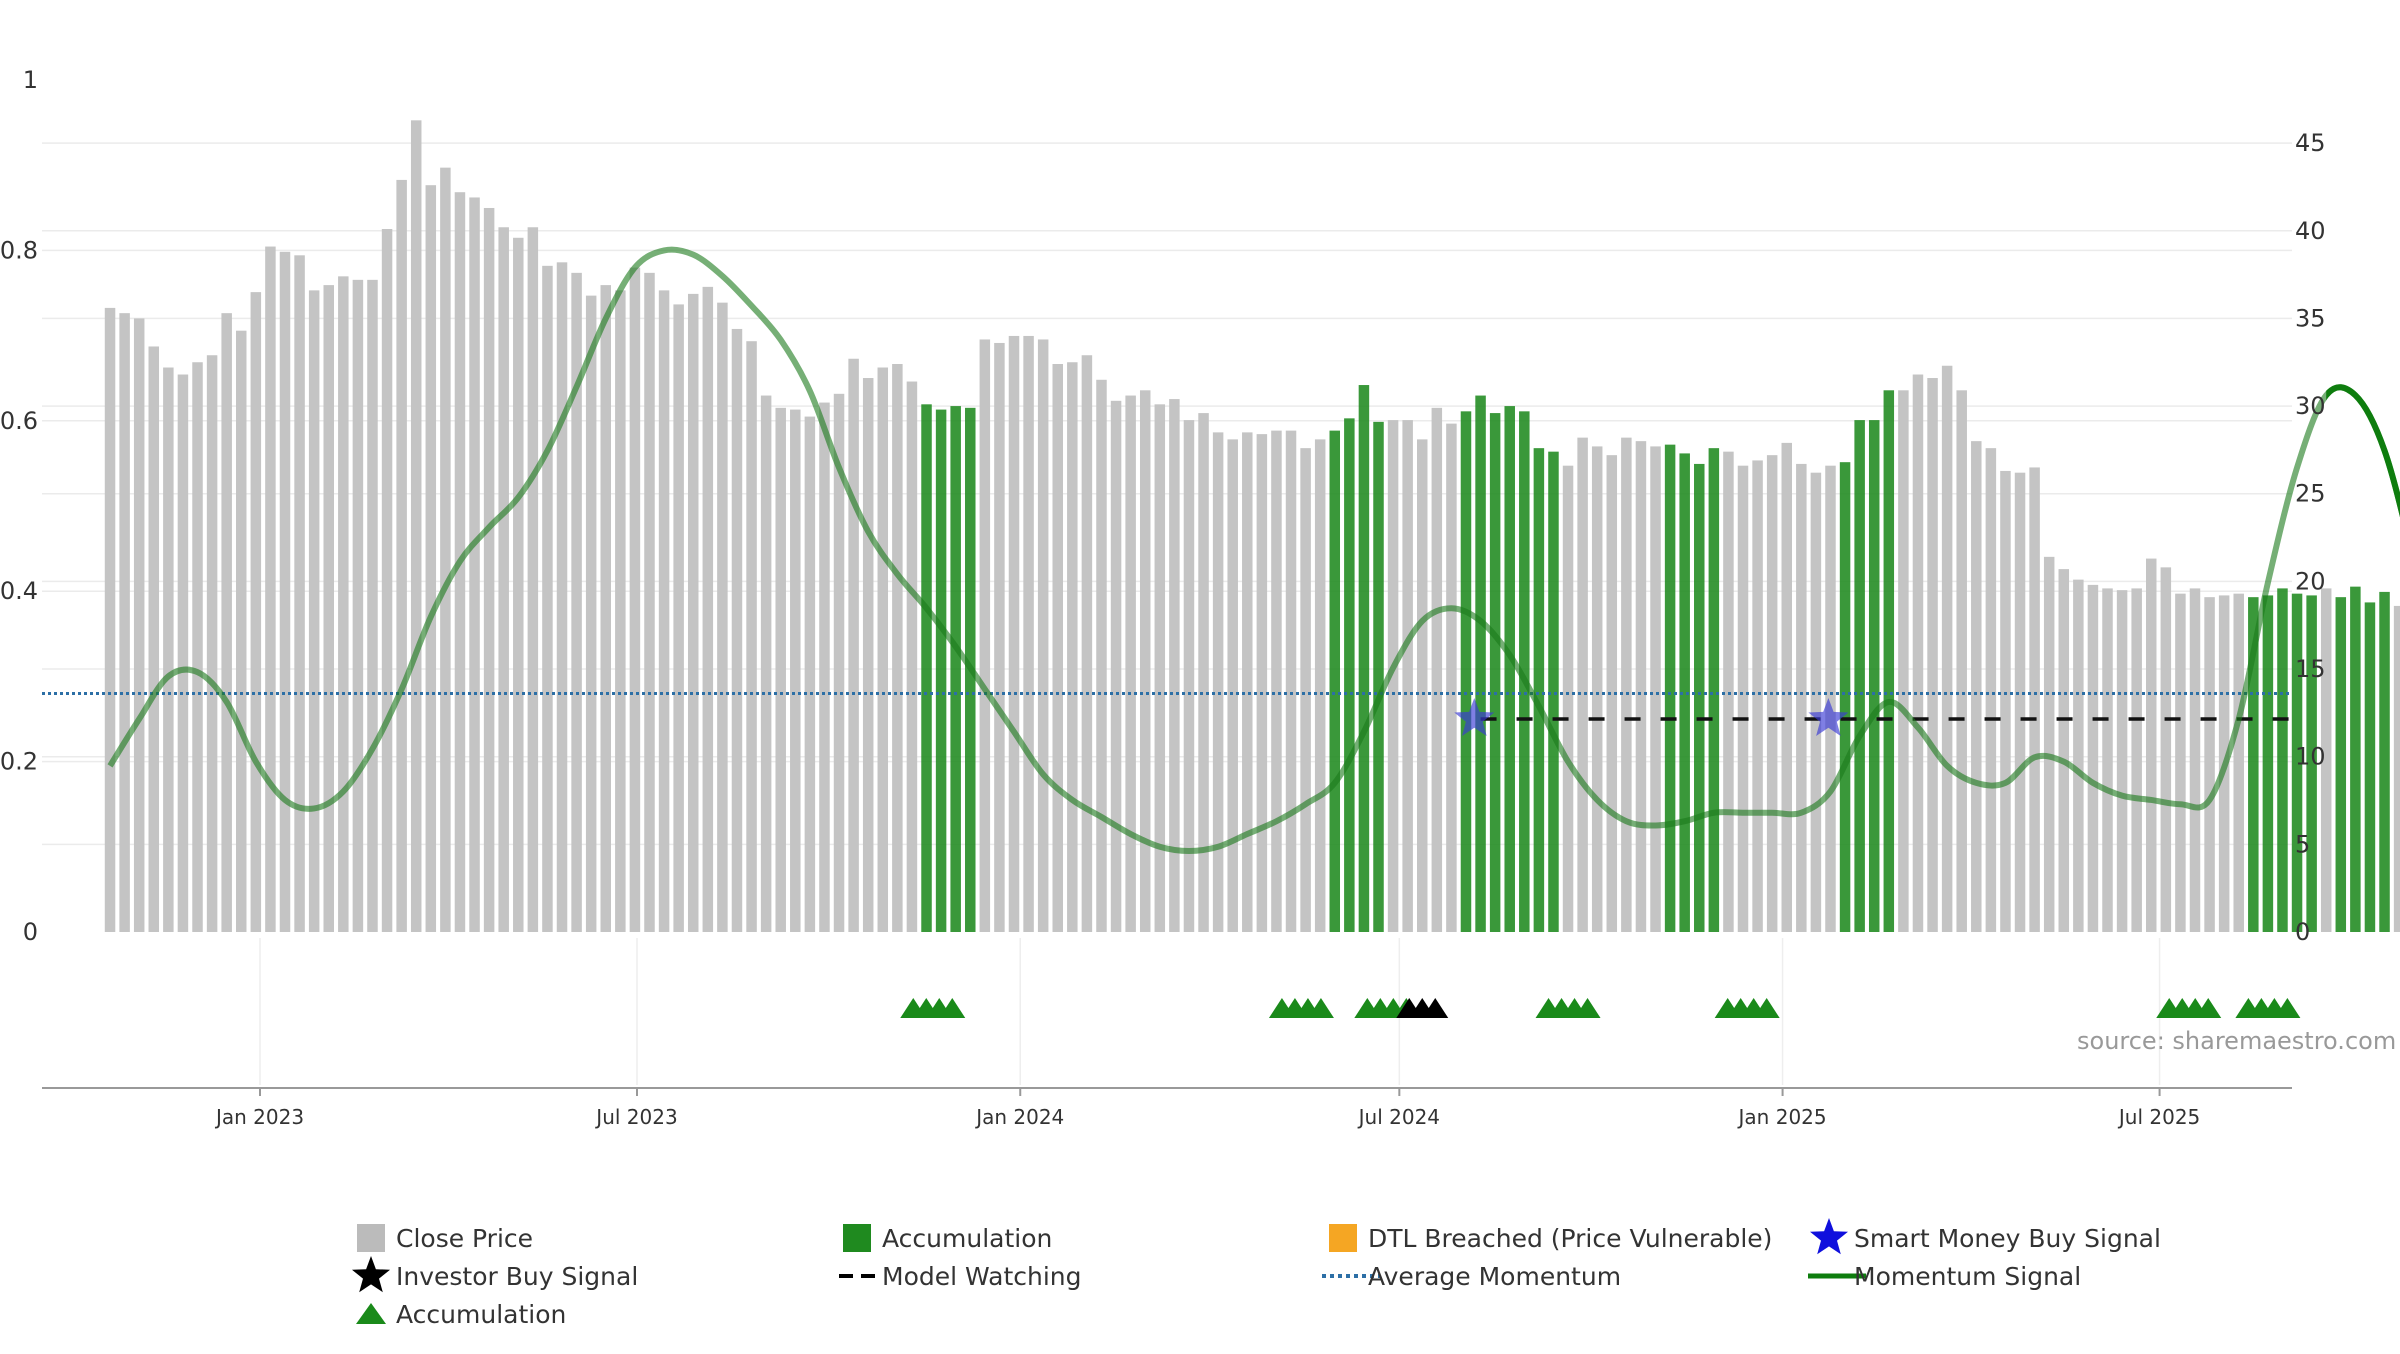 This screenshot has width=2400, height=1354. What do you see at coordinates (1828, 717) in the screenshot?
I see `smart-money-buy-star` at bounding box center [1828, 717].